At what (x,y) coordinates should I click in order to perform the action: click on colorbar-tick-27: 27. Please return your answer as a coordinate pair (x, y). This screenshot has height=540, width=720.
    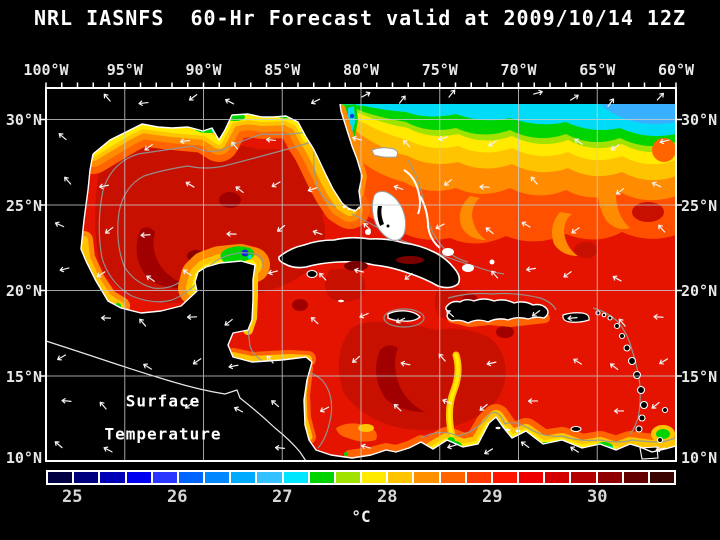
    Looking at the image, I should click on (282, 497).